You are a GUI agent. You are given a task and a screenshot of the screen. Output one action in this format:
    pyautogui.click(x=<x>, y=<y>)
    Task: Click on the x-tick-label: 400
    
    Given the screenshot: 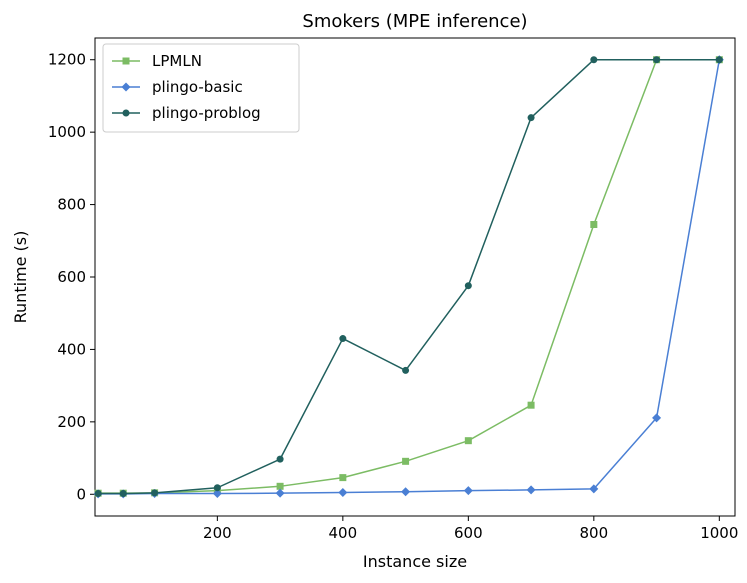 What is the action you would take?
    pyautogui.click(x=343, y=533)
    